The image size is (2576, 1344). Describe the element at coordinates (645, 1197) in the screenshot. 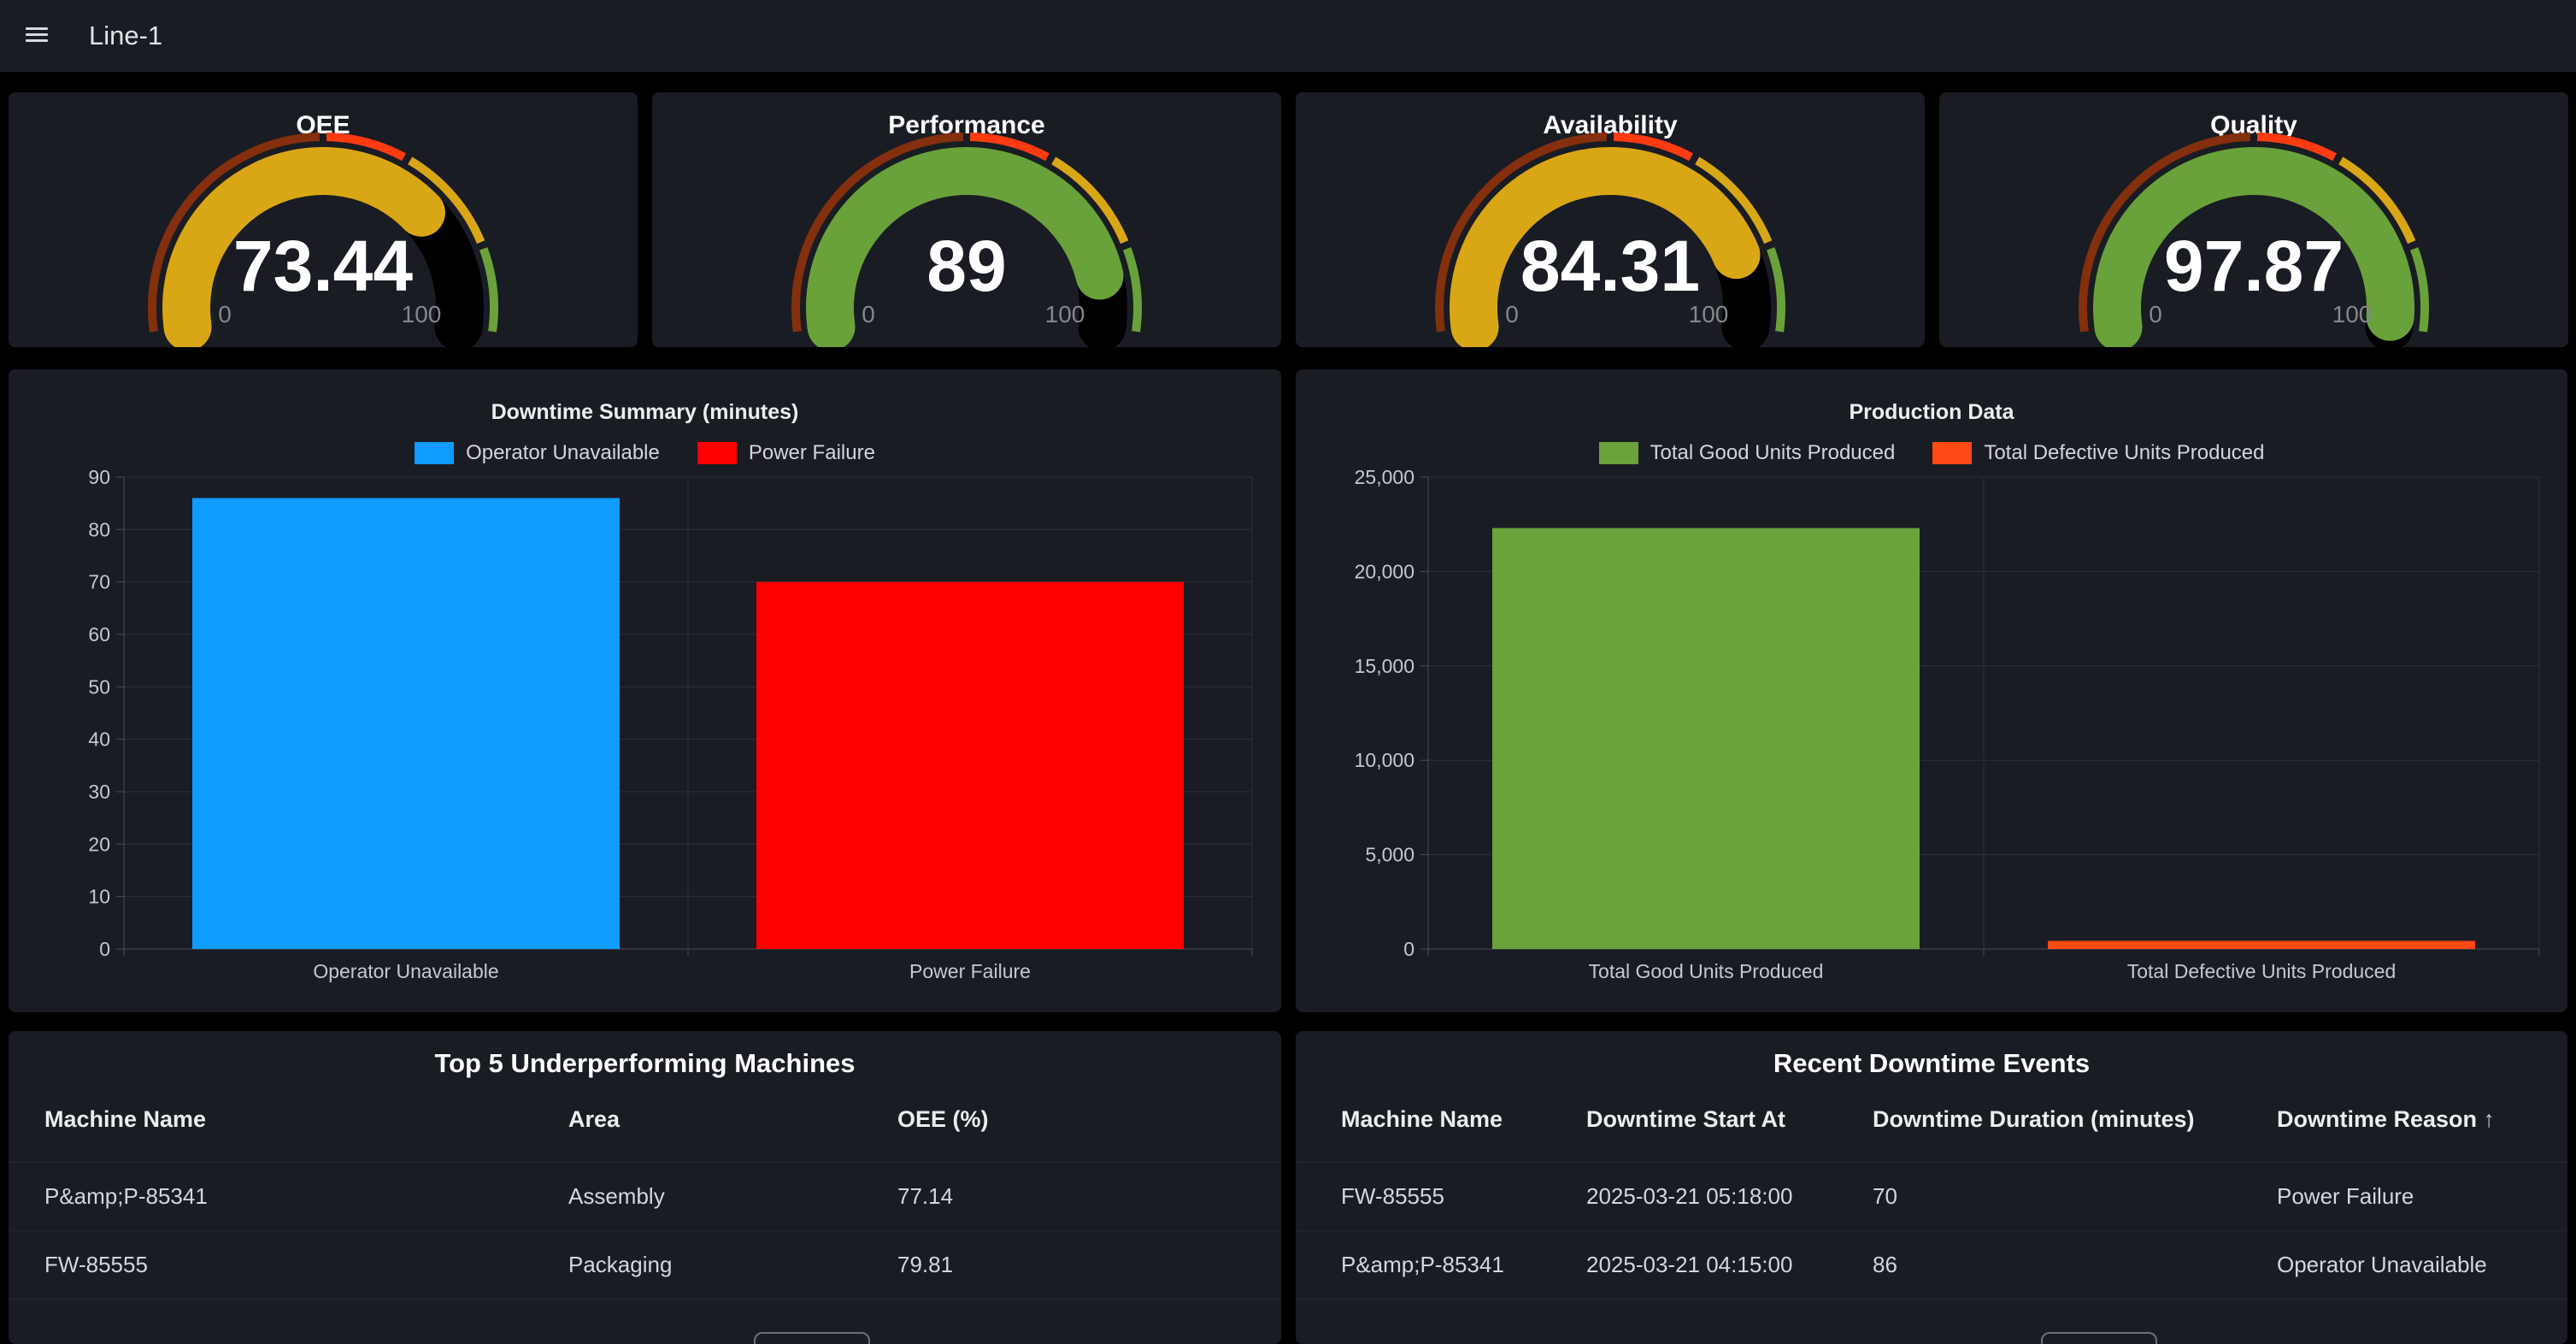

I see `table-row: P&amp;P-85341 Assembly 77.14` at that location.